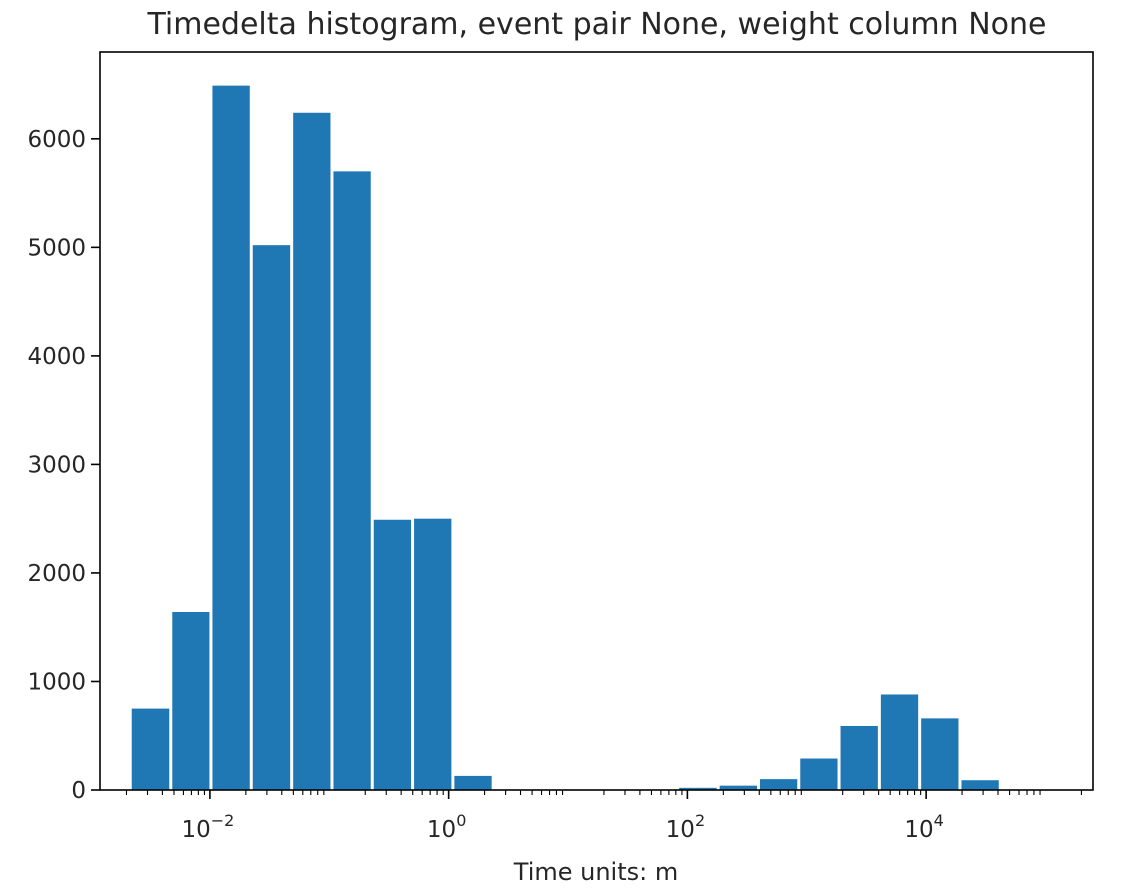 This screenshot has height=890, width=1124. Describe the element at coordinates (56, 140) in the screenshot. I see `y-tick-label: 6000` at that location.